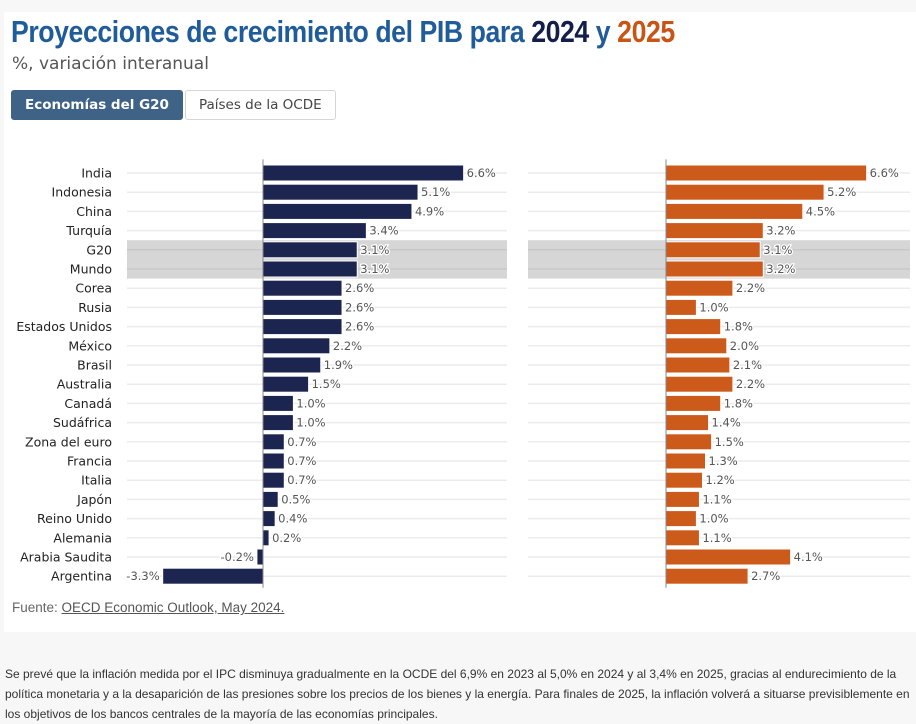  What do you see at coordinates (363, 173) in the screenshot?
I see `bar-2024-India` at bounding box center [363, 173].